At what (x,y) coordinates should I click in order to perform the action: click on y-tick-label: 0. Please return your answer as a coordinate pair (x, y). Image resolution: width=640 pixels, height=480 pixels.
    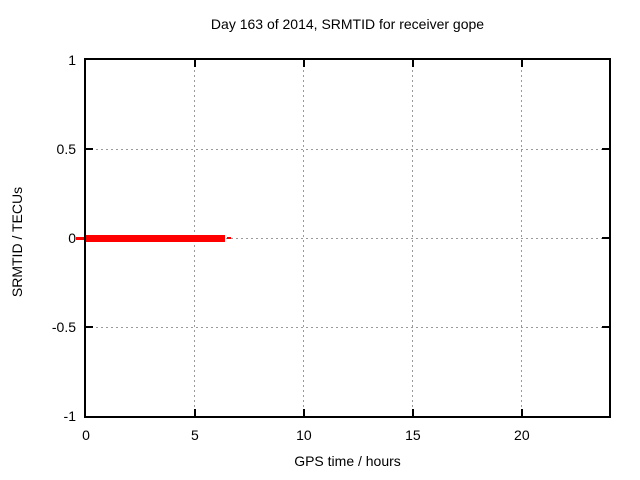
    Looking at the image, I should click on (72, 238).